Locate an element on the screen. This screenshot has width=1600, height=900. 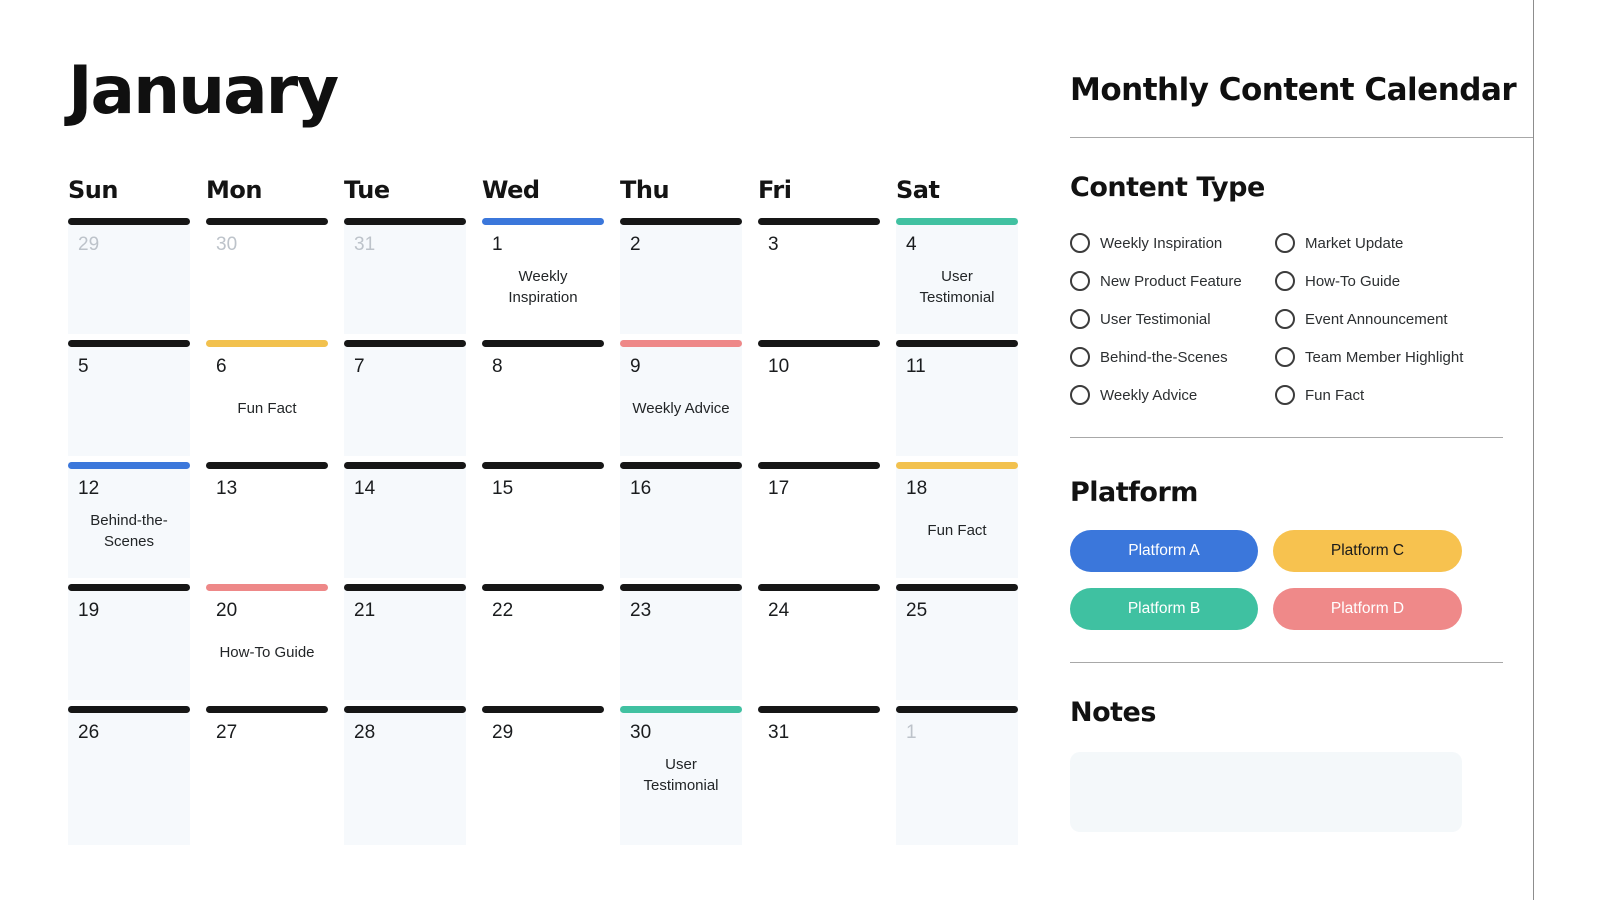
day-number: 15 is located at coordinates (503, 488).